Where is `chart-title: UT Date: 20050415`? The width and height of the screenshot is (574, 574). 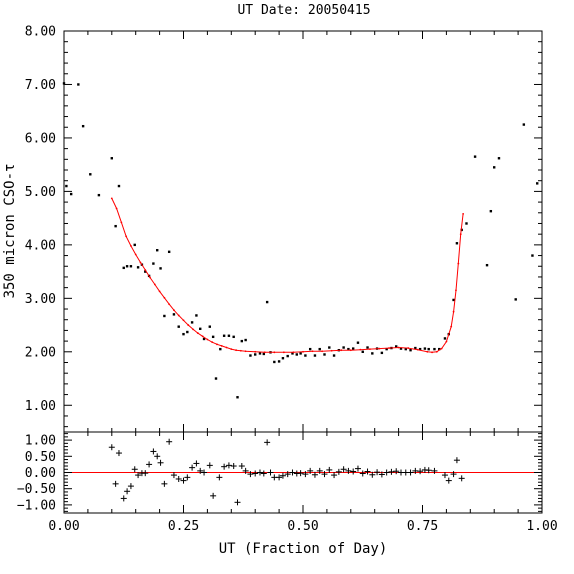 chart-title: UT Date: 20050415 is located at coordinates (303, 10).